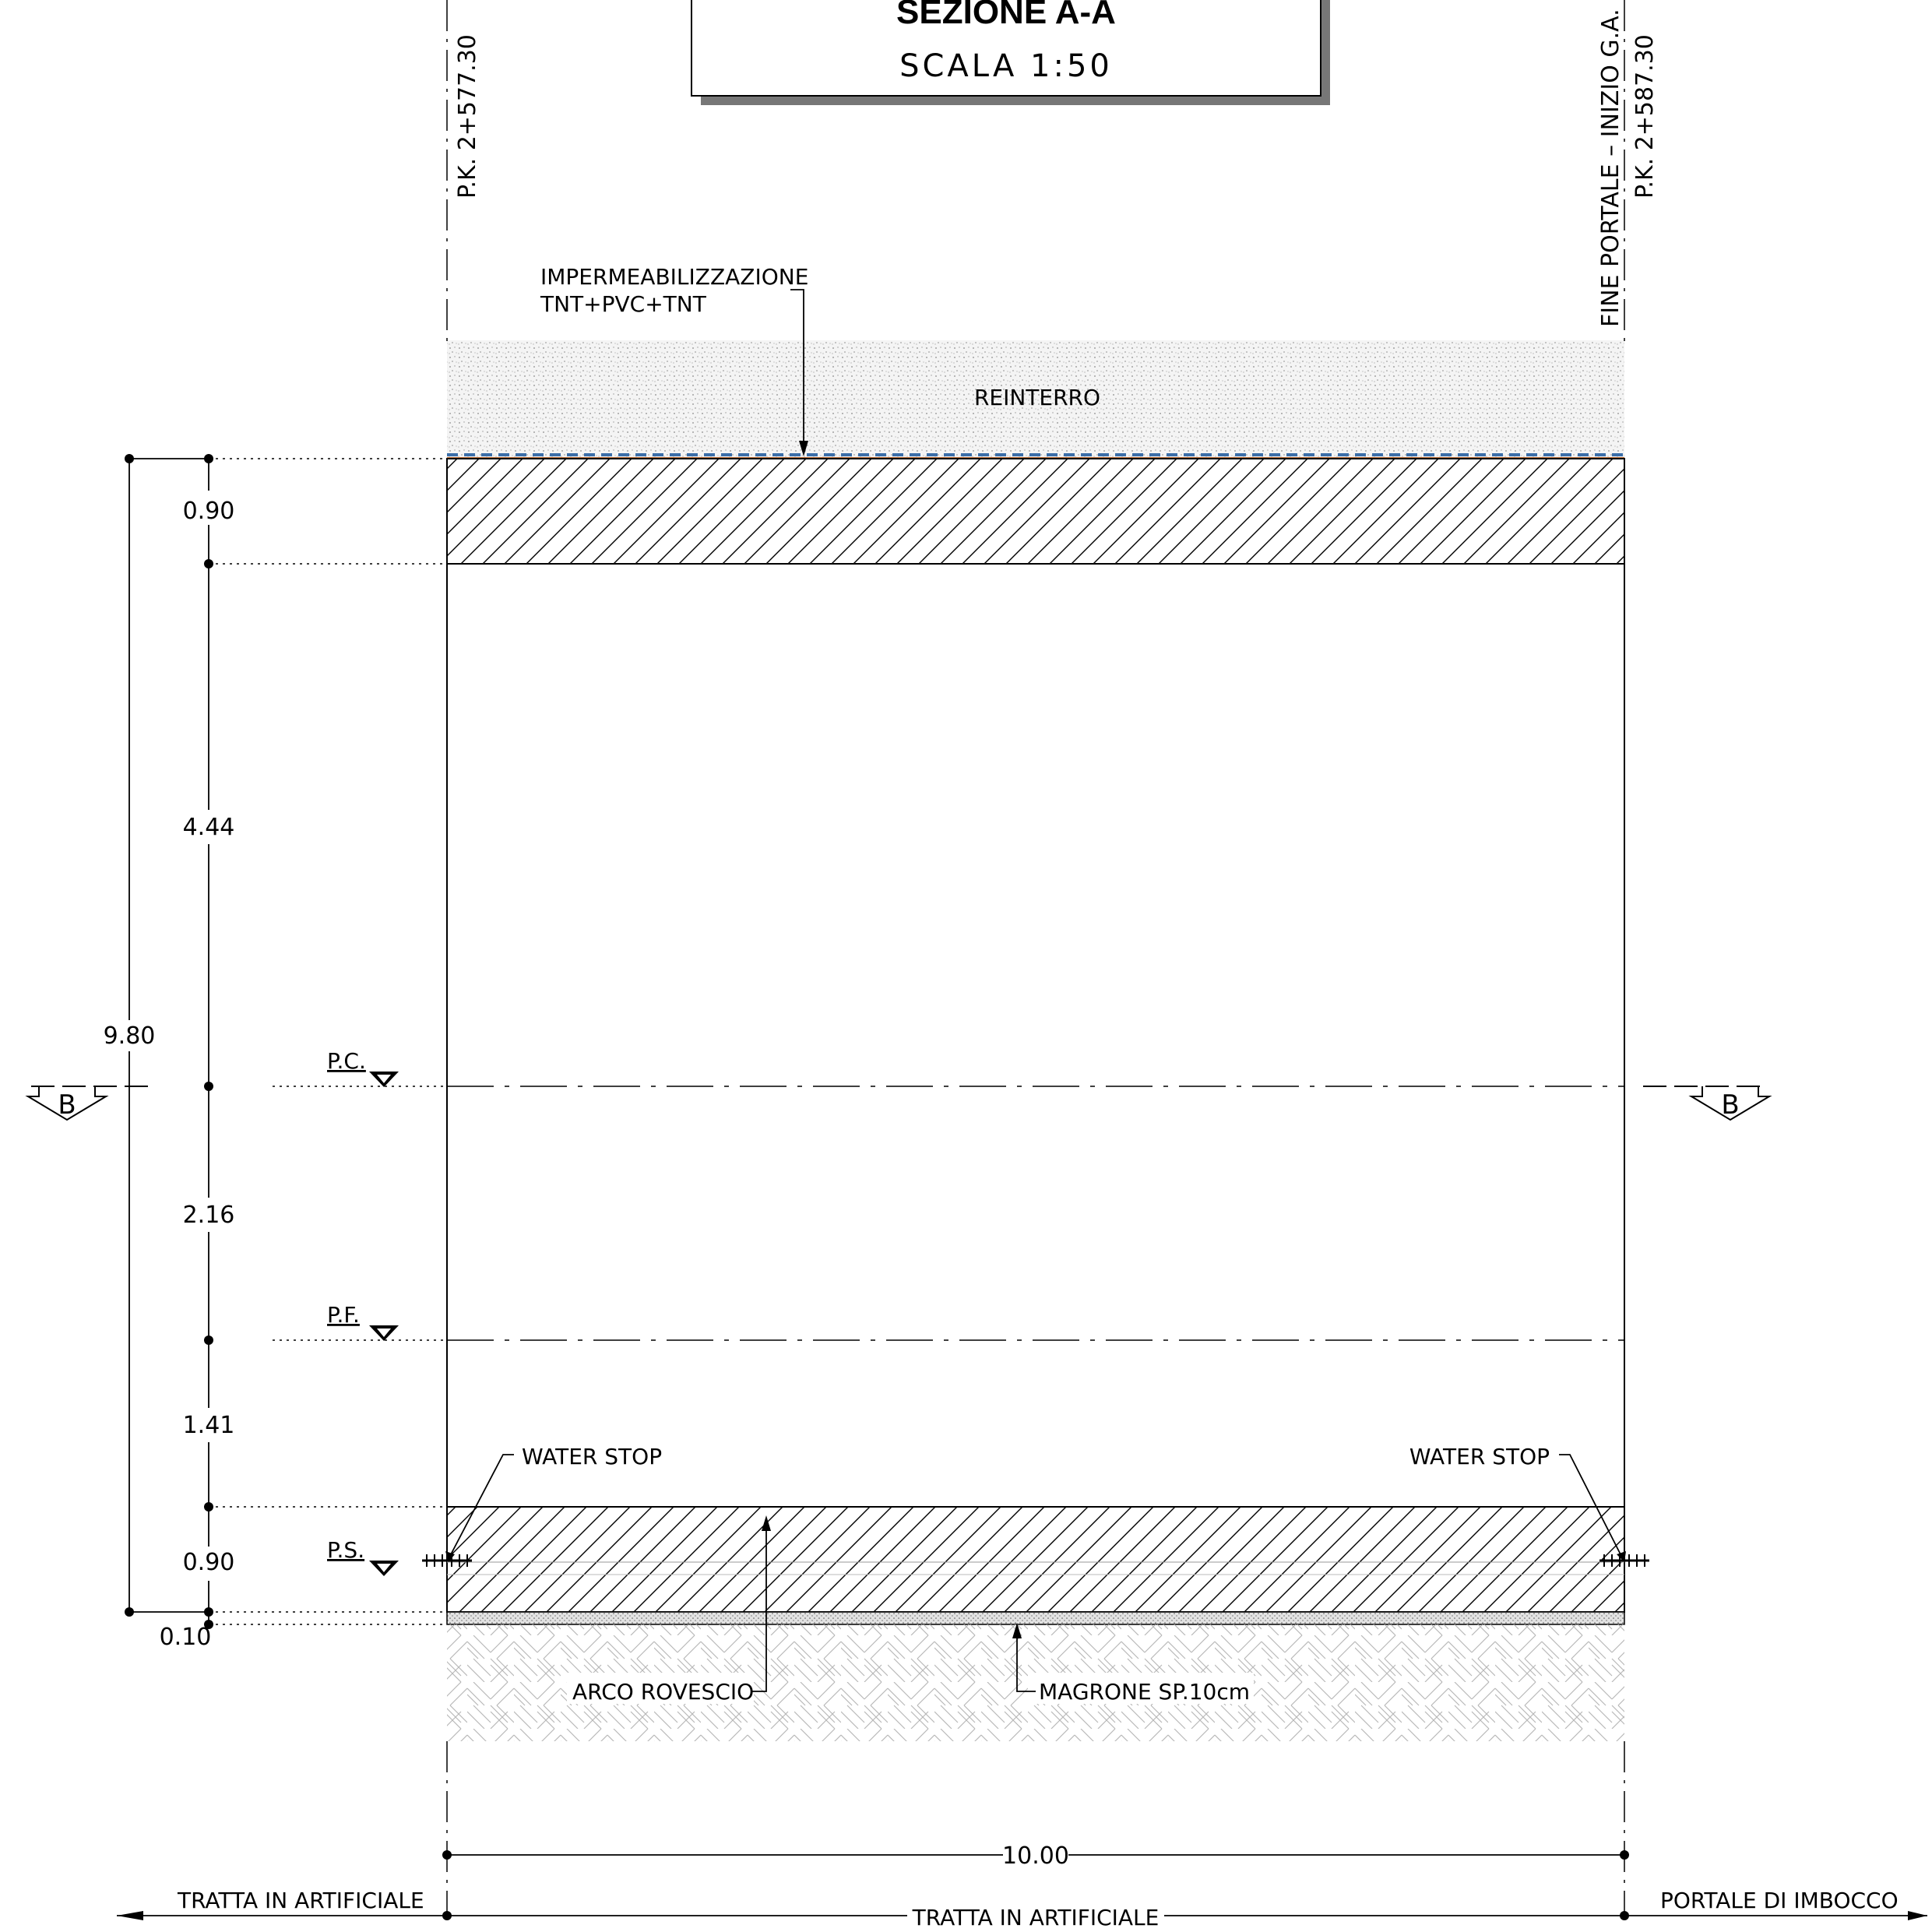 The width and height of the screenshot is (1932, 1932). I want to click on backfill-area, so click(1035, 398).